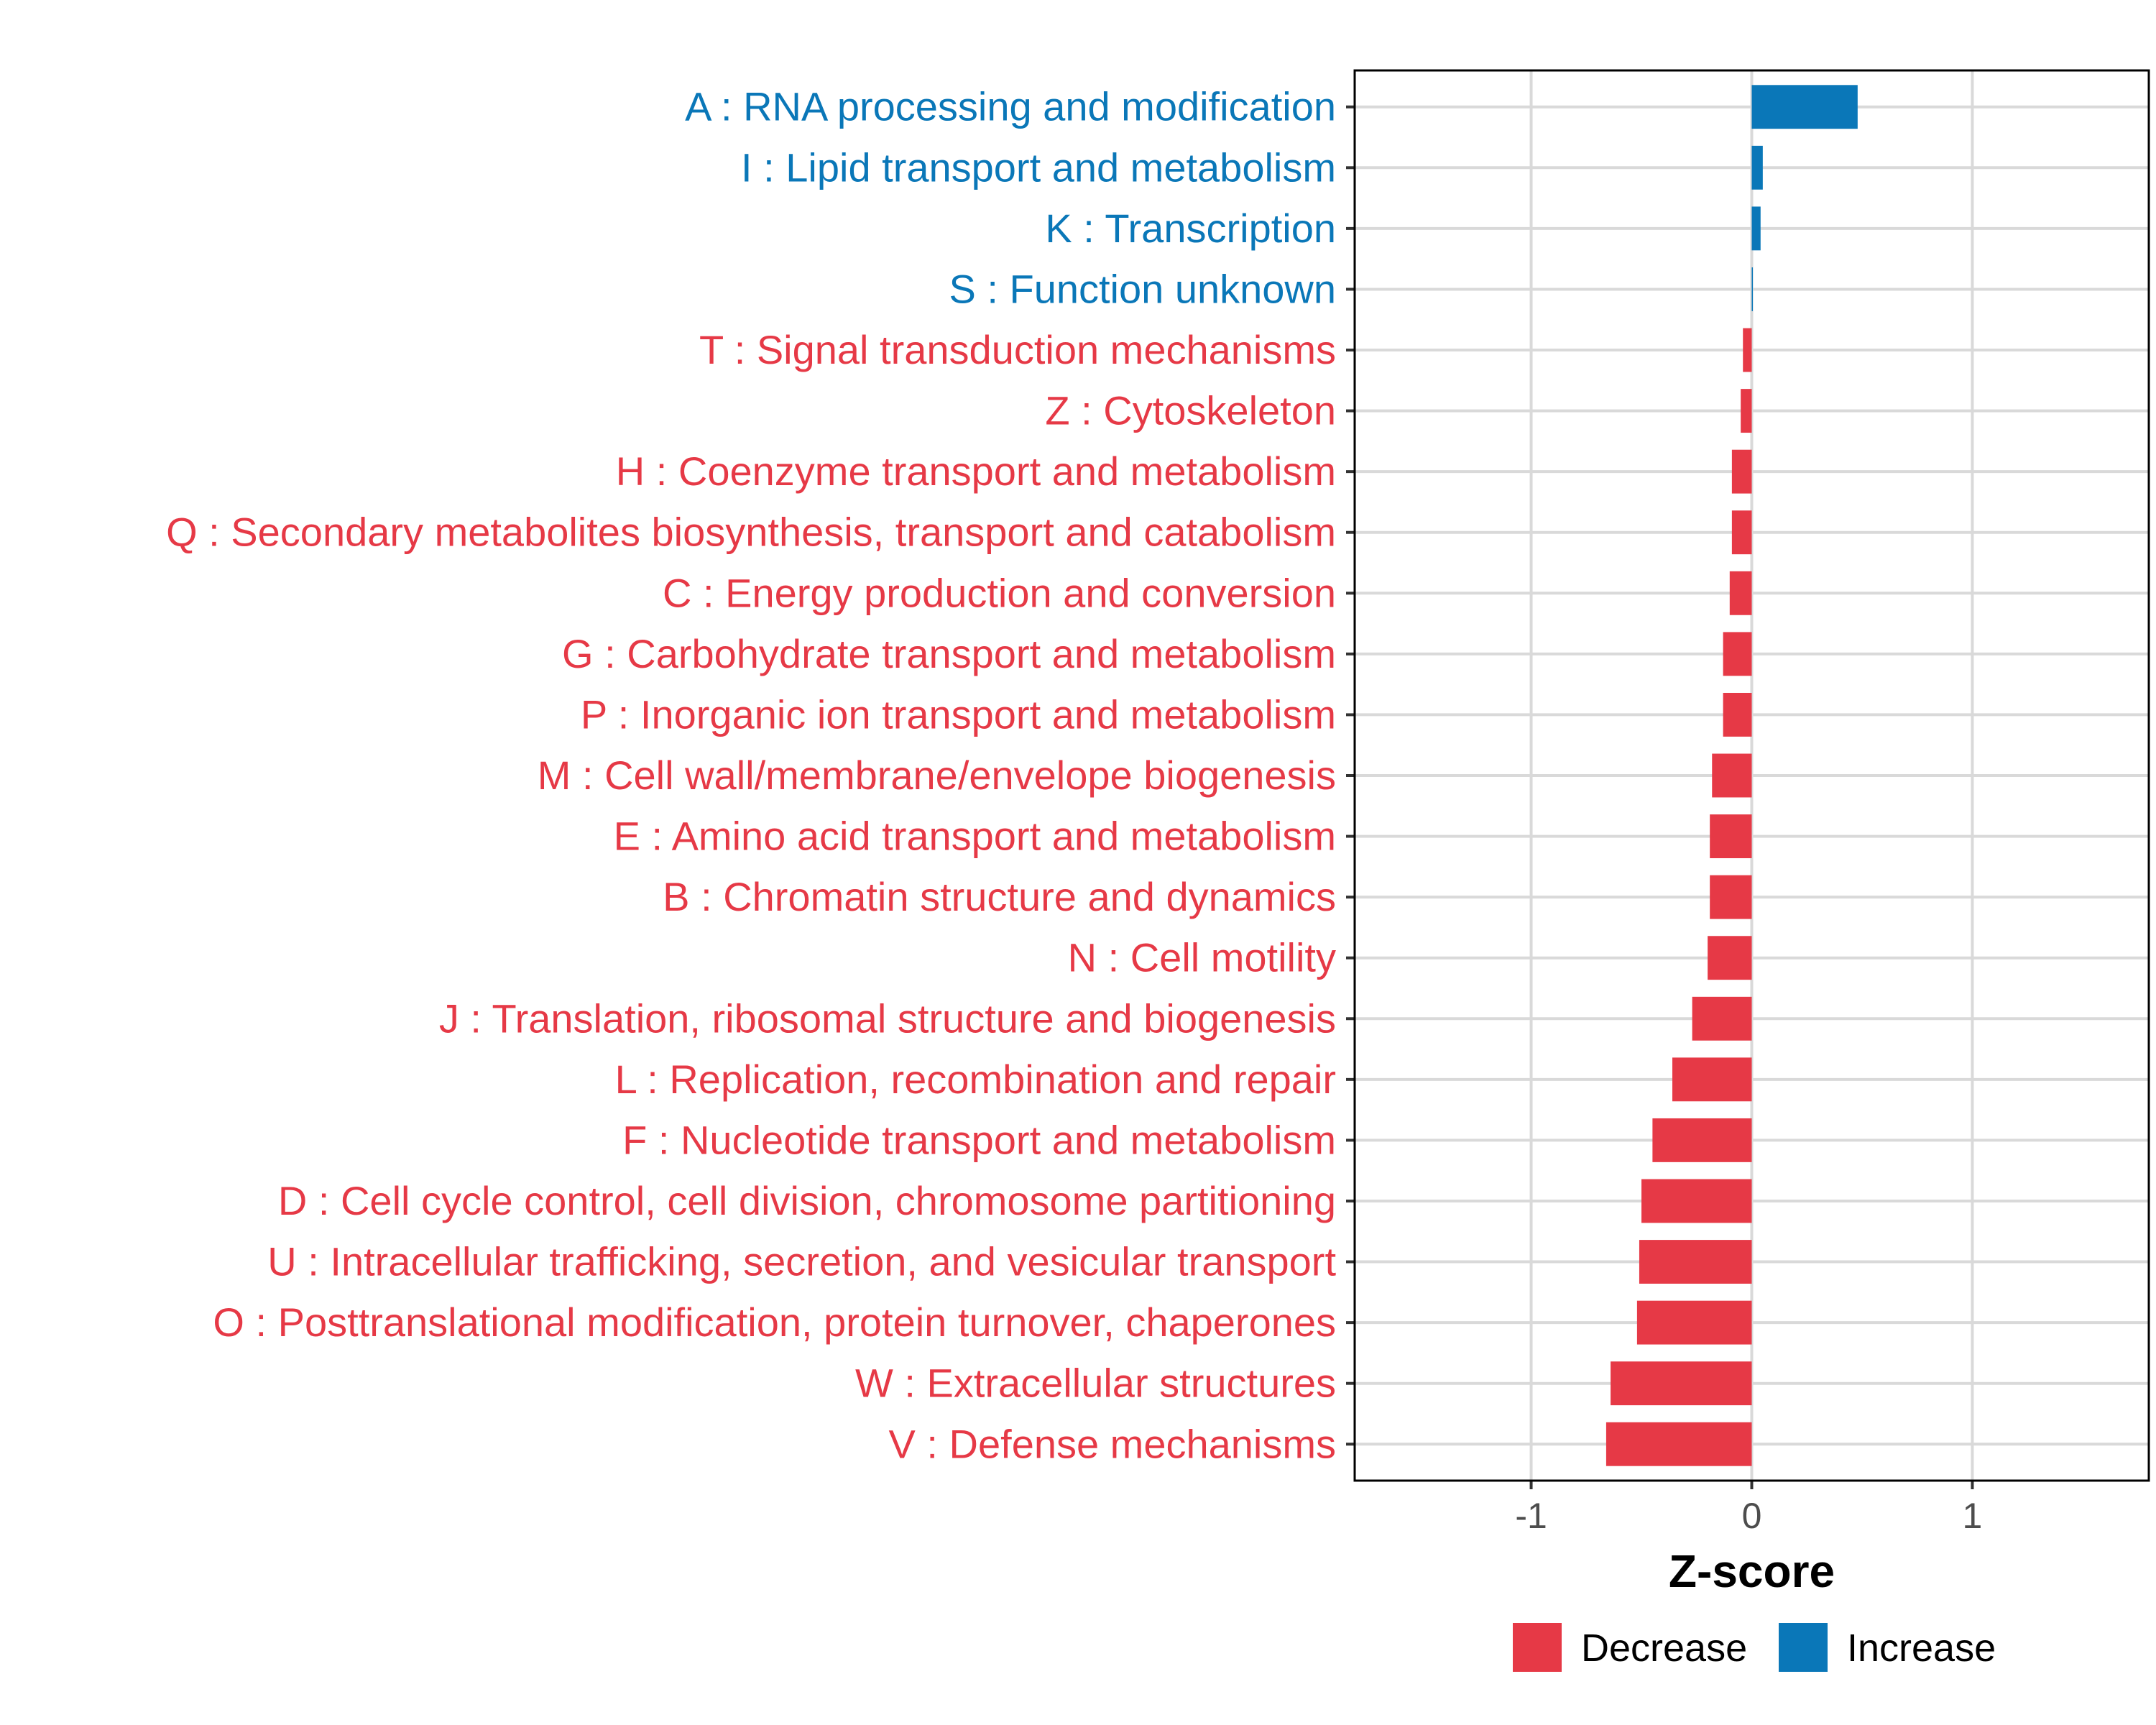 The image size is (2156, 1725). What do you see at coordinates (1754, 1647) in the screenshot?
I see `legend: Decrease Increase` at bounding box center [1754, 1647].